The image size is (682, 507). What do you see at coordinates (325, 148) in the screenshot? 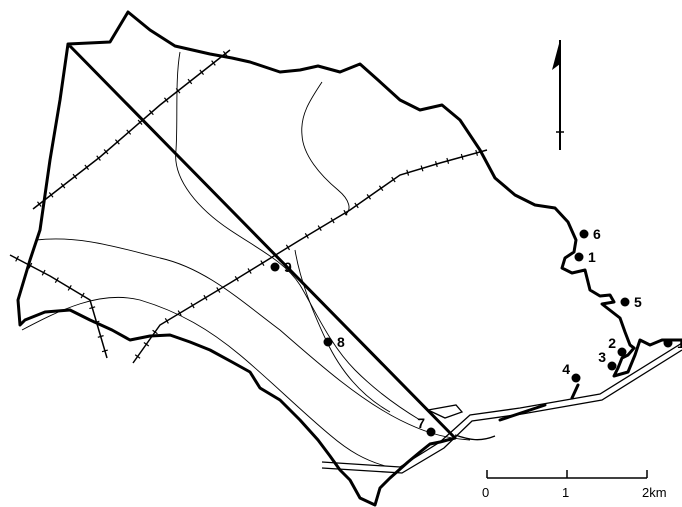
I see `stream-north` at bounding box center [325, 148].